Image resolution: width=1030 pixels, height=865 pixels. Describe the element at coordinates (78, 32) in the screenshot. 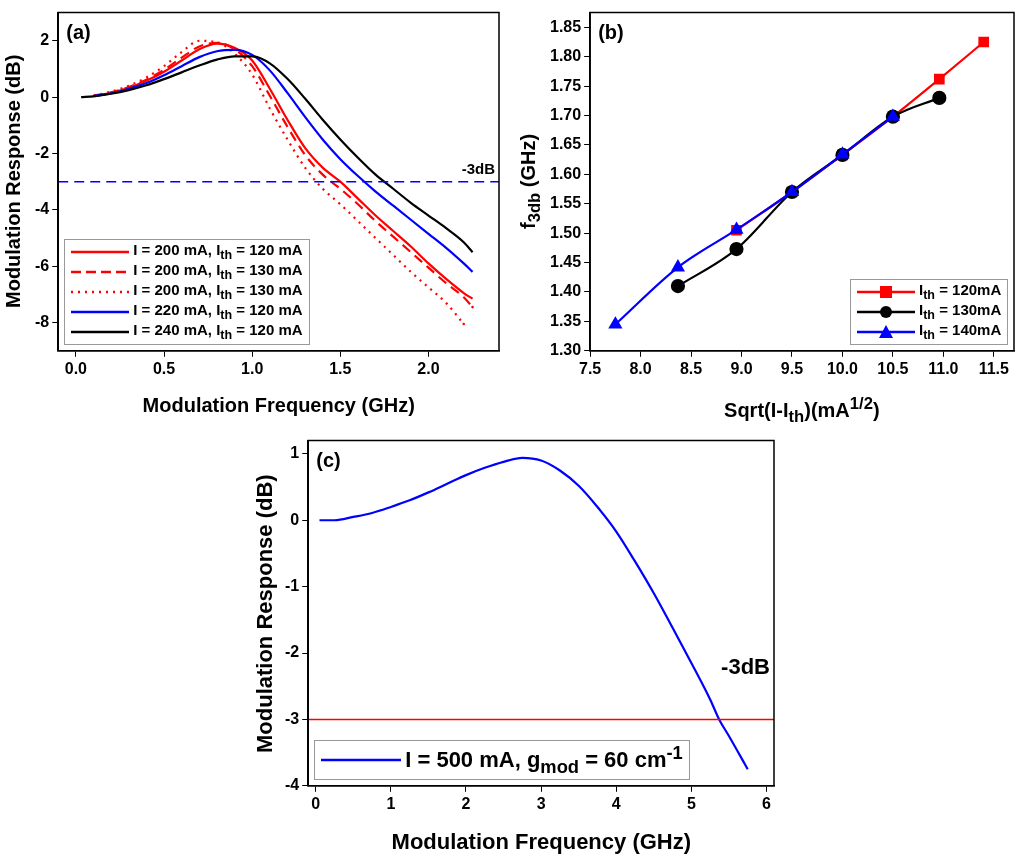

I see `chart-title: (a)` at that location.